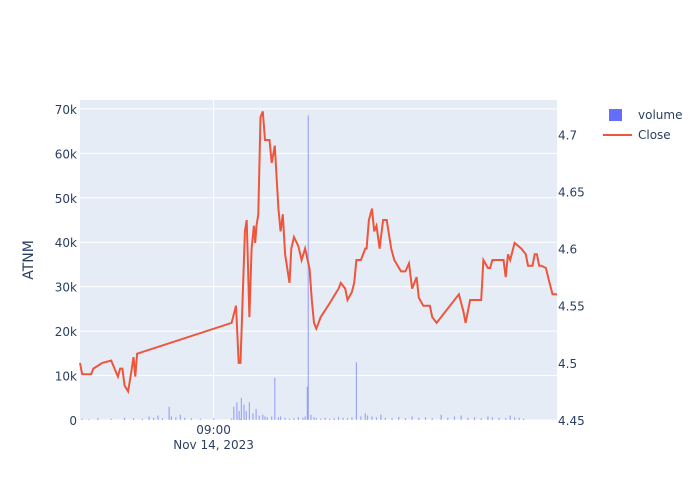  Describe the element at coordinates (642, 125) in the screenshot. I see `legend: volume Close` at that location.